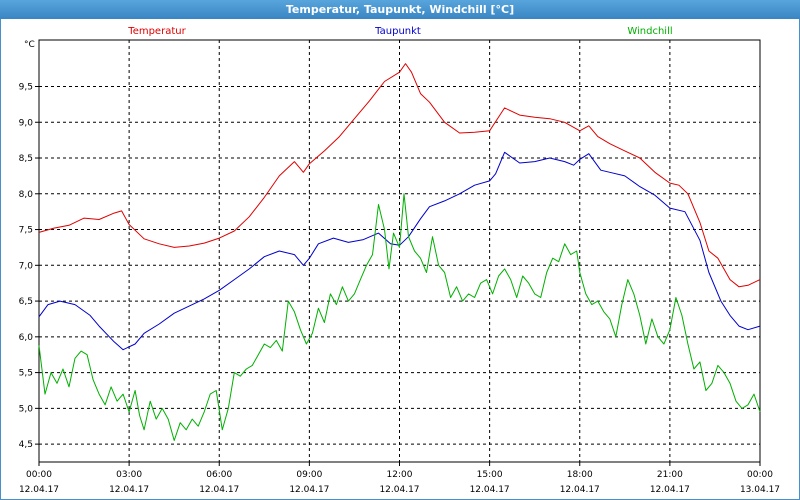  I want to click on y-tick-label: 8,0, so click(26, 195).